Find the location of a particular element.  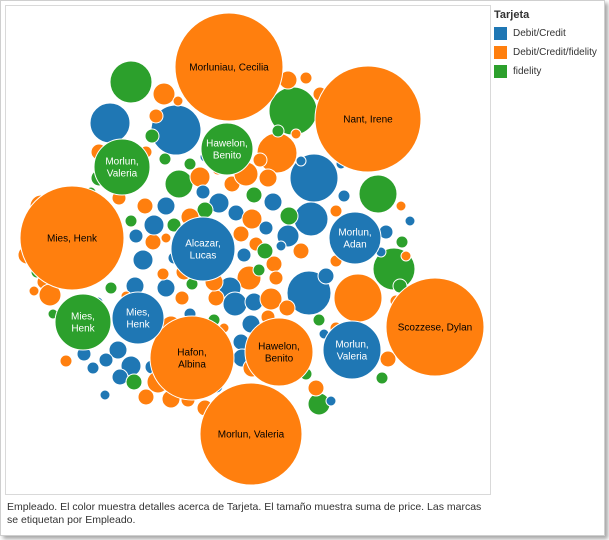

bubble-label: Hawelon, Benito is located at coordinates (279, 353).